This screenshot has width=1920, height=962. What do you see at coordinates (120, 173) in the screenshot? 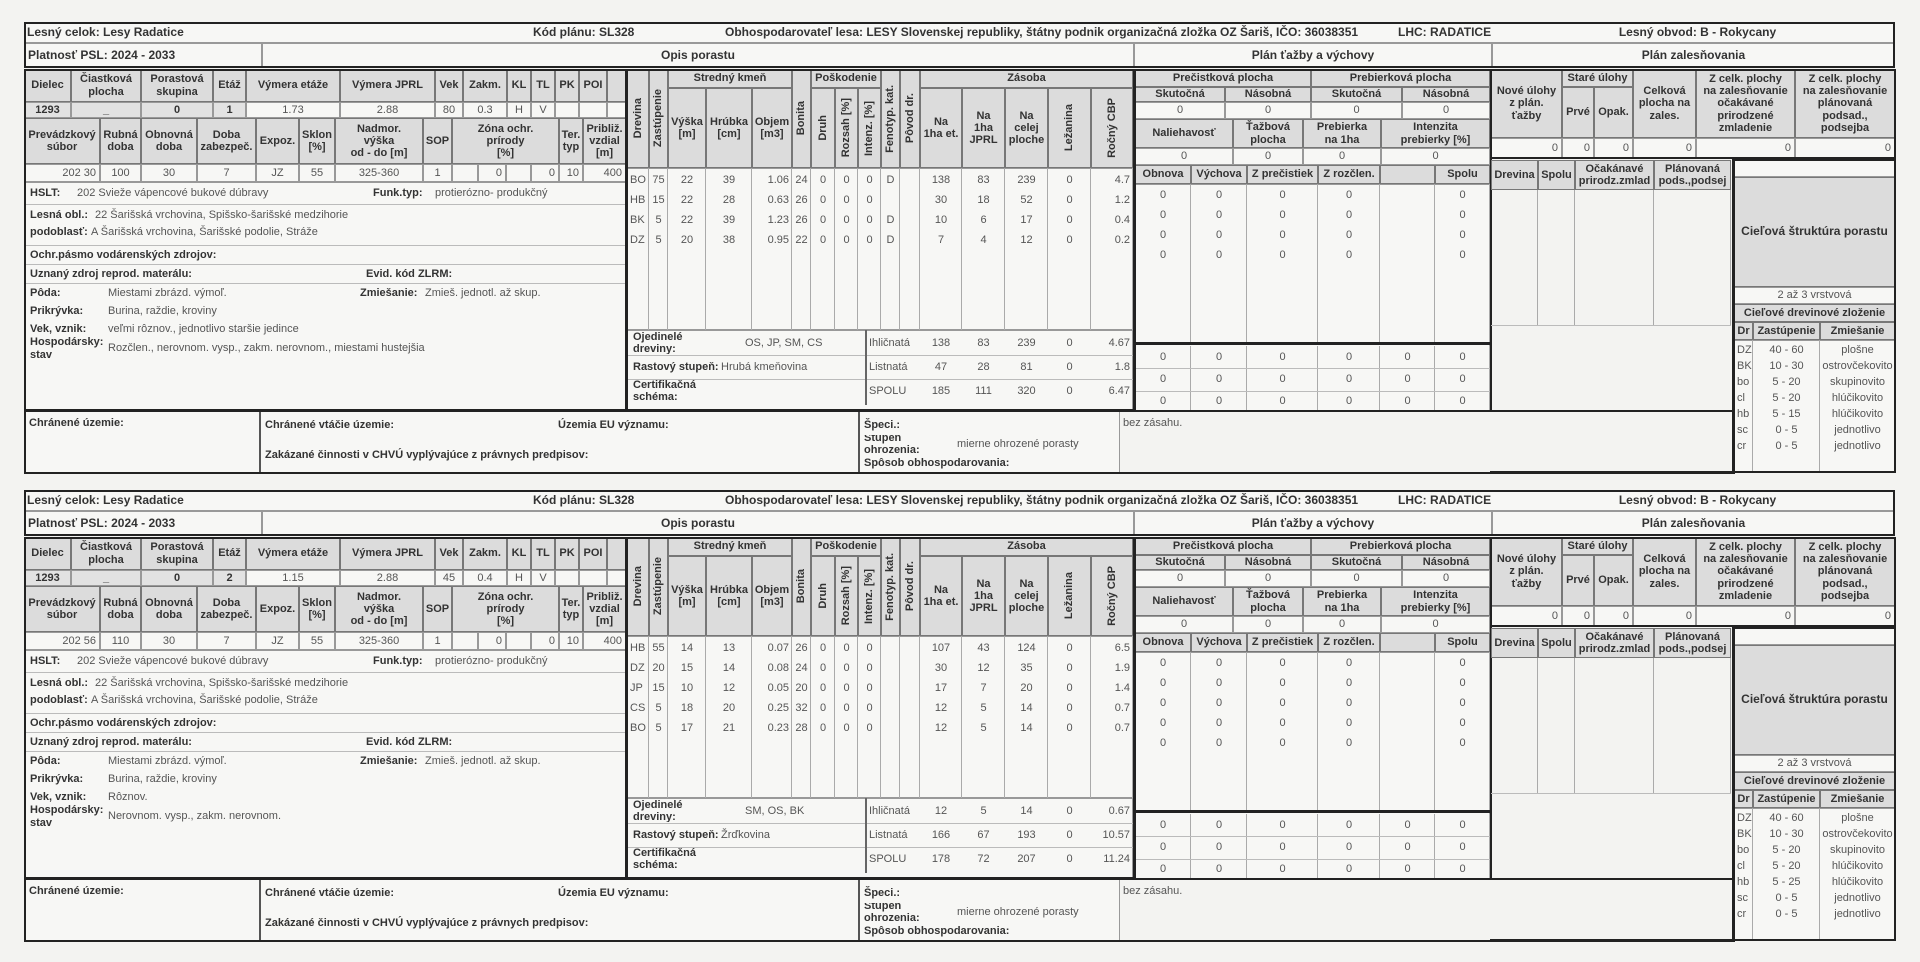
I see `stand-value: 100` at bounding box center [120, 173].